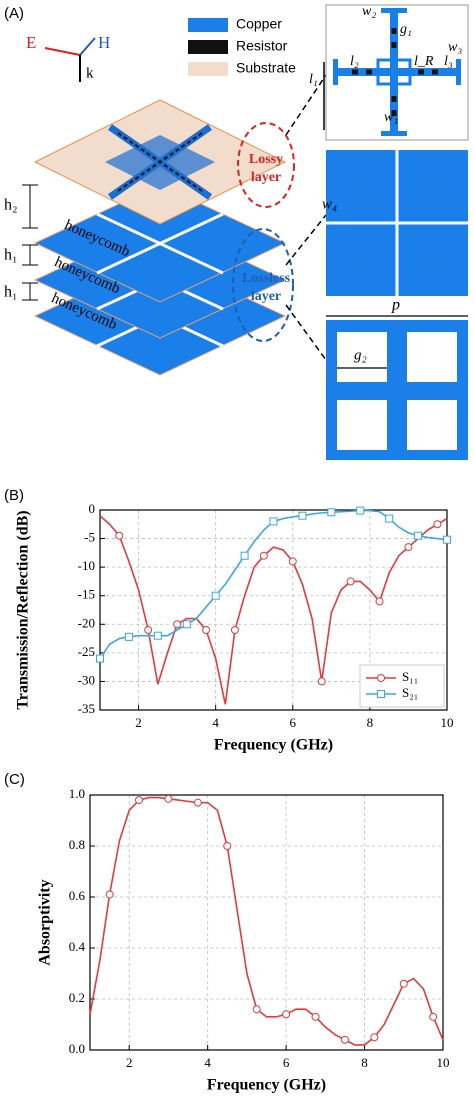 Image resolution: width=474 pixels, height=1098 pixels. Describe the element at coordinates (138, 722) in the screenshot. I see `x-tick-label: 2` at that location.